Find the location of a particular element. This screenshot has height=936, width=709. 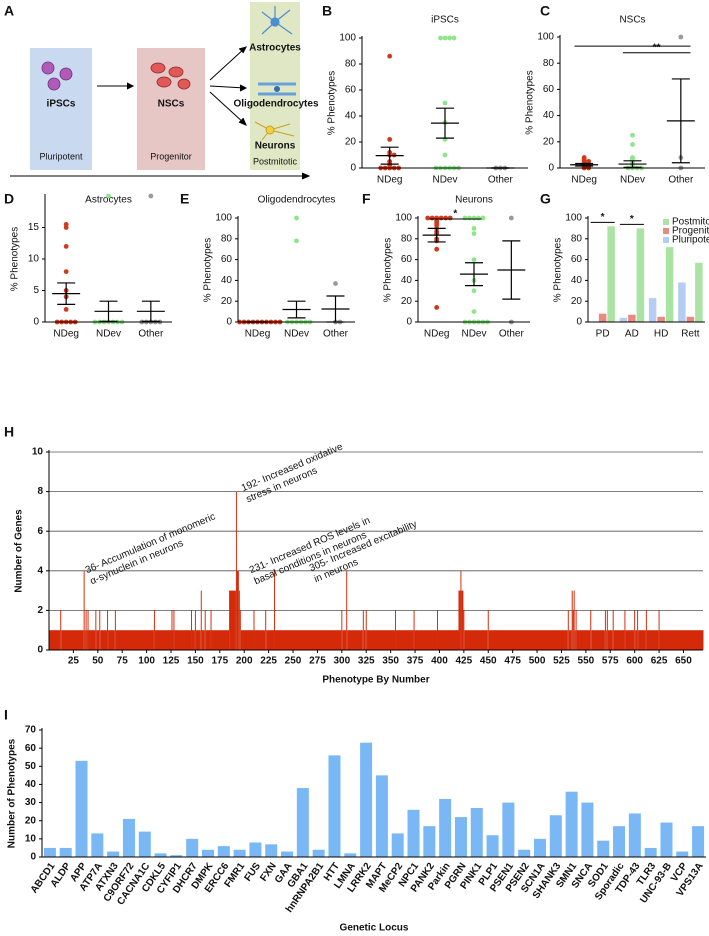

stage-name: NSCs is located at coordinates (171, 104).